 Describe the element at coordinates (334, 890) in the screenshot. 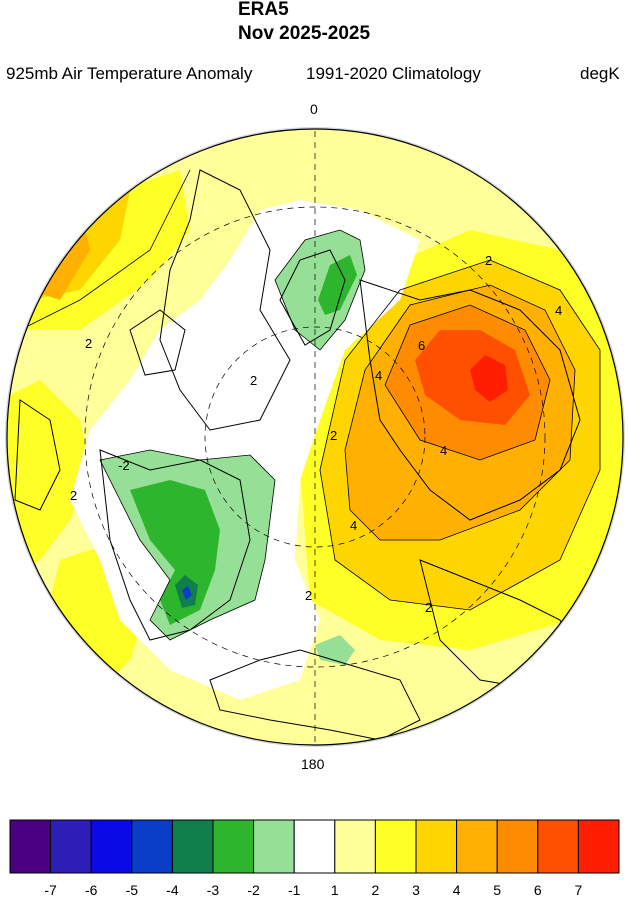

I see `colorbar-tick-label: 1` at that location.